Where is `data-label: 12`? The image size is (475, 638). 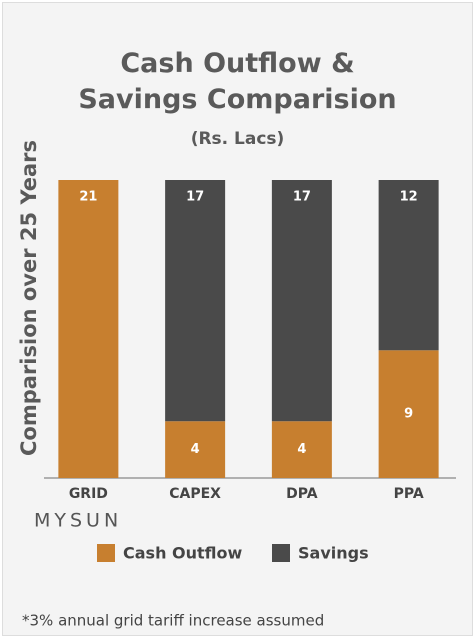 data-label: 12 is located at coordinates (409, 197).